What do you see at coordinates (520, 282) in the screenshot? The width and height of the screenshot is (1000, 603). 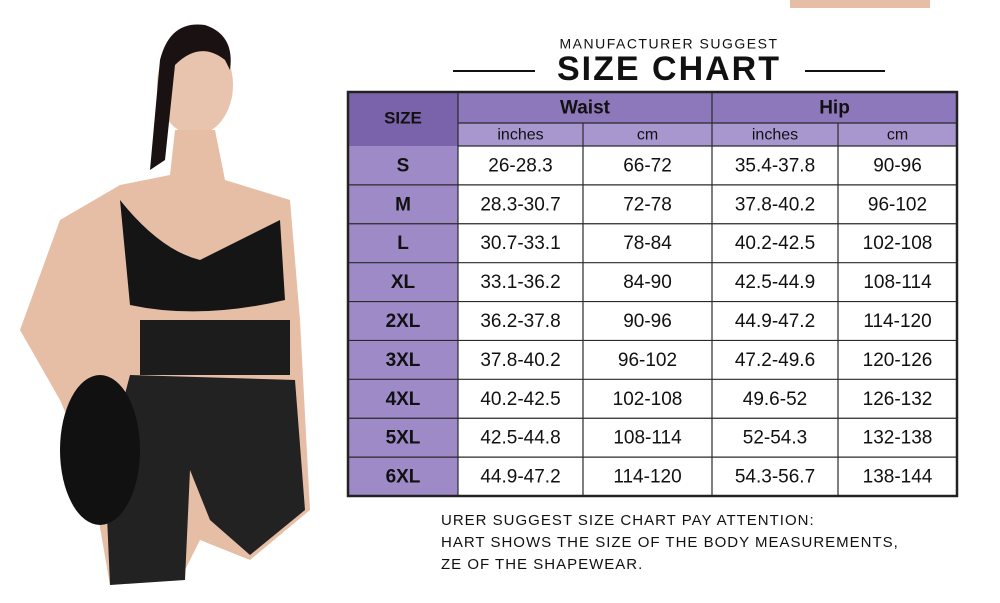 I see `measurement: 33.1-36.2` at bounding box center [520, 282].